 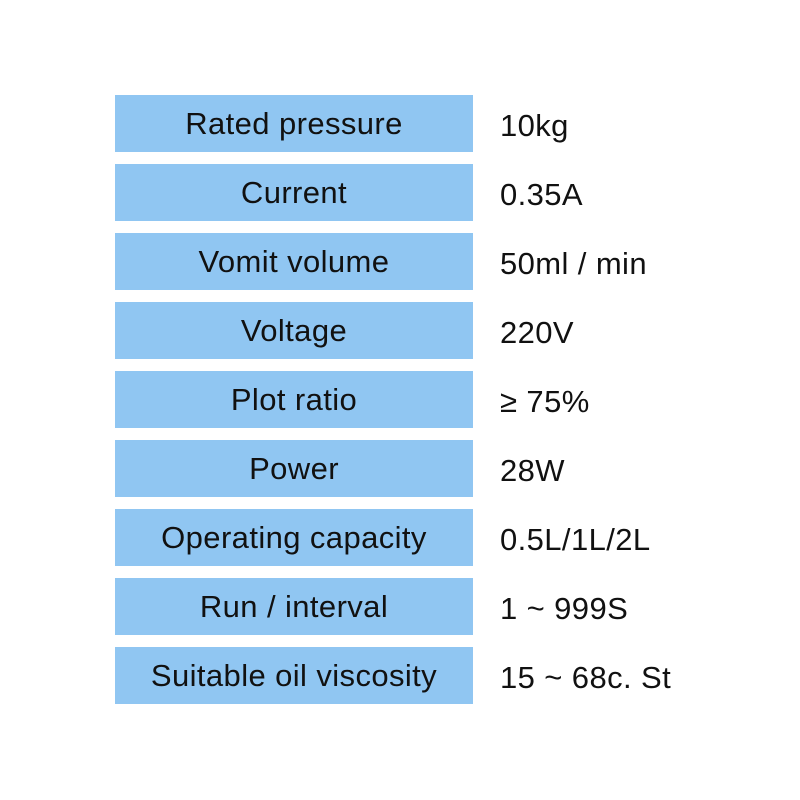 I want to click on spec-label-box: Power, so click(x=294, y=468).